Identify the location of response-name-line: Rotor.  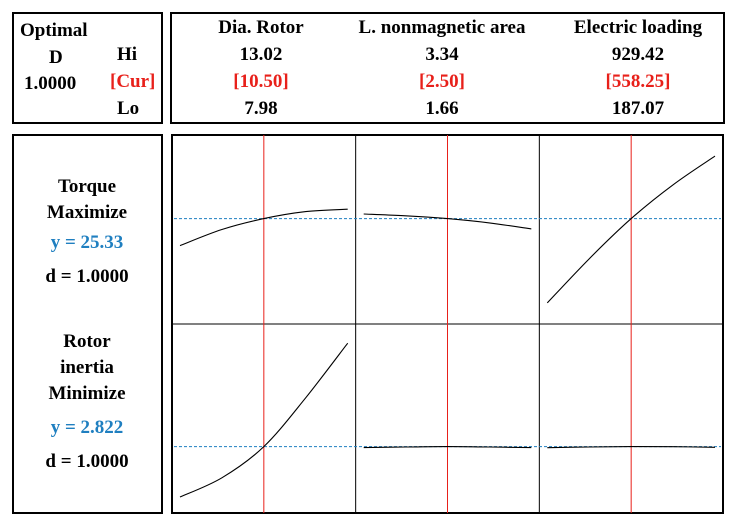
(87, 341).